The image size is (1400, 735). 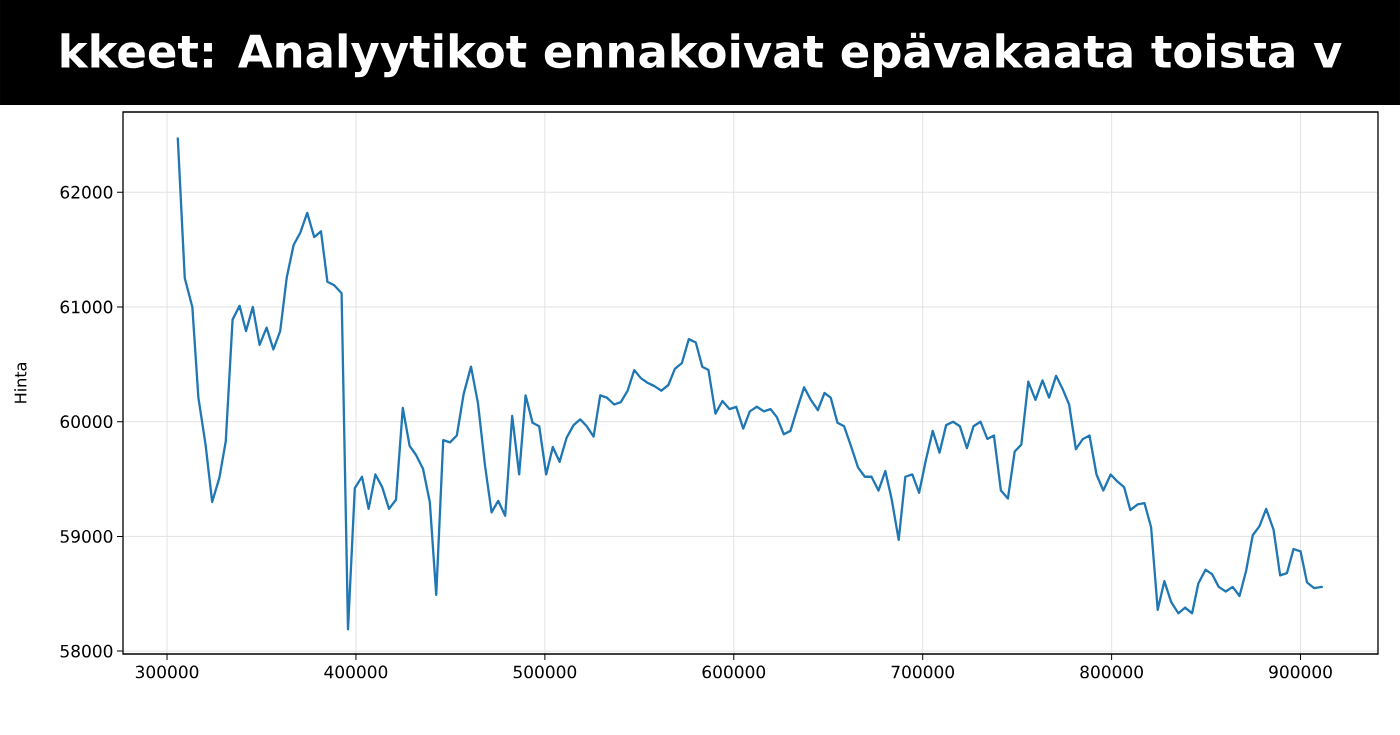 I want to click on y-tick-label: 59000, so click(x=86, y=536).